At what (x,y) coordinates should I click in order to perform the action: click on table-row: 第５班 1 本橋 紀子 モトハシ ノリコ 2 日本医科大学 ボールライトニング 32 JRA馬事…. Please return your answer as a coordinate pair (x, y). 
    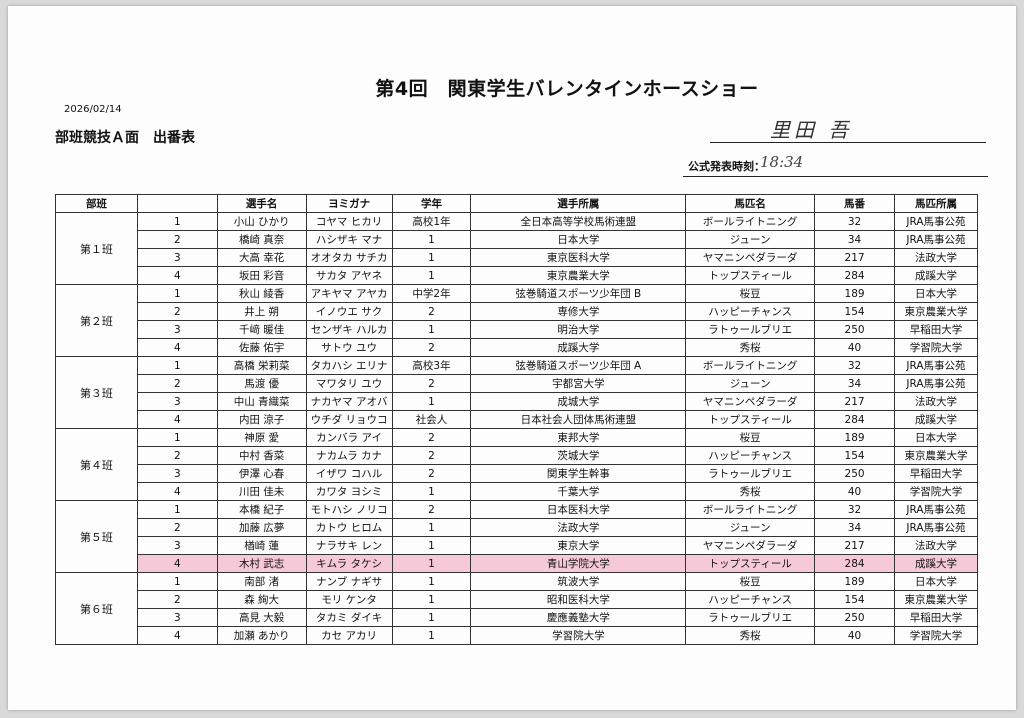
    Looking at the image, I should click on (517, 536).